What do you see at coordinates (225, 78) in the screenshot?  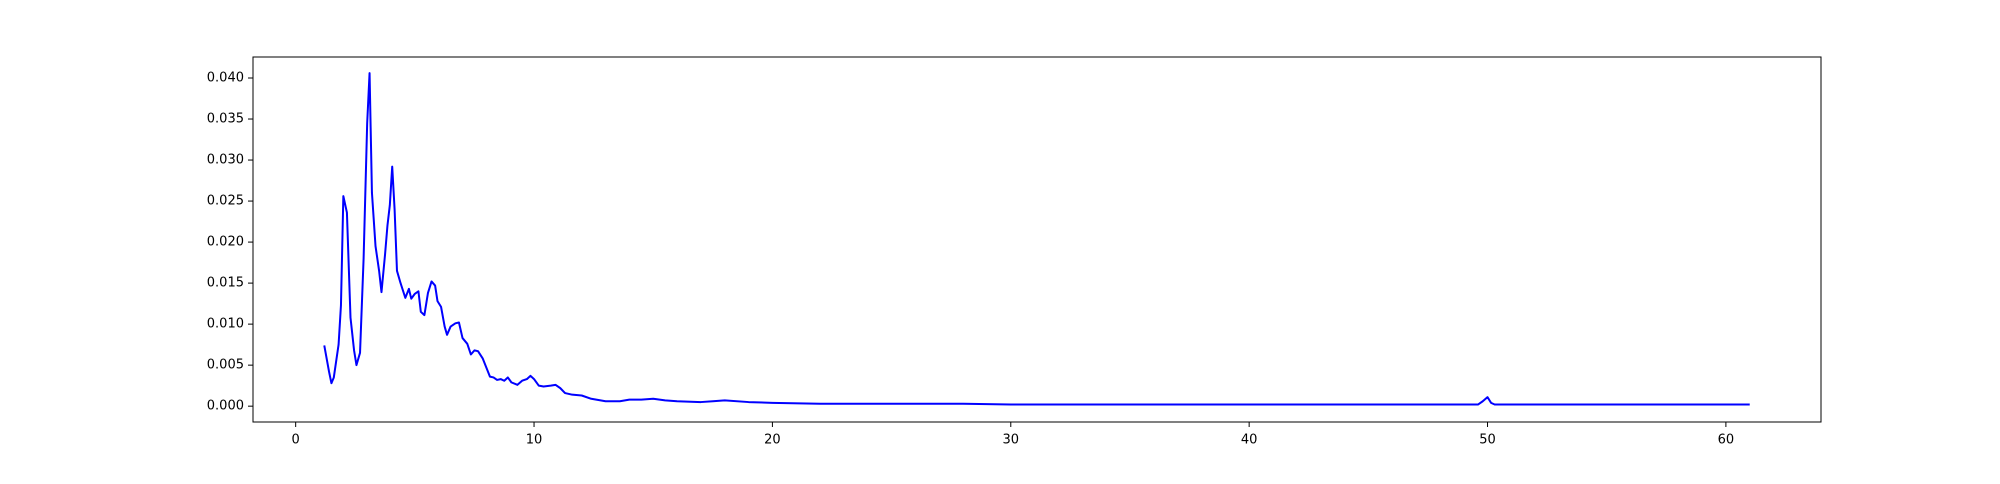 I see `y-tick-label: 0.040` at bounding box center [225, 78].